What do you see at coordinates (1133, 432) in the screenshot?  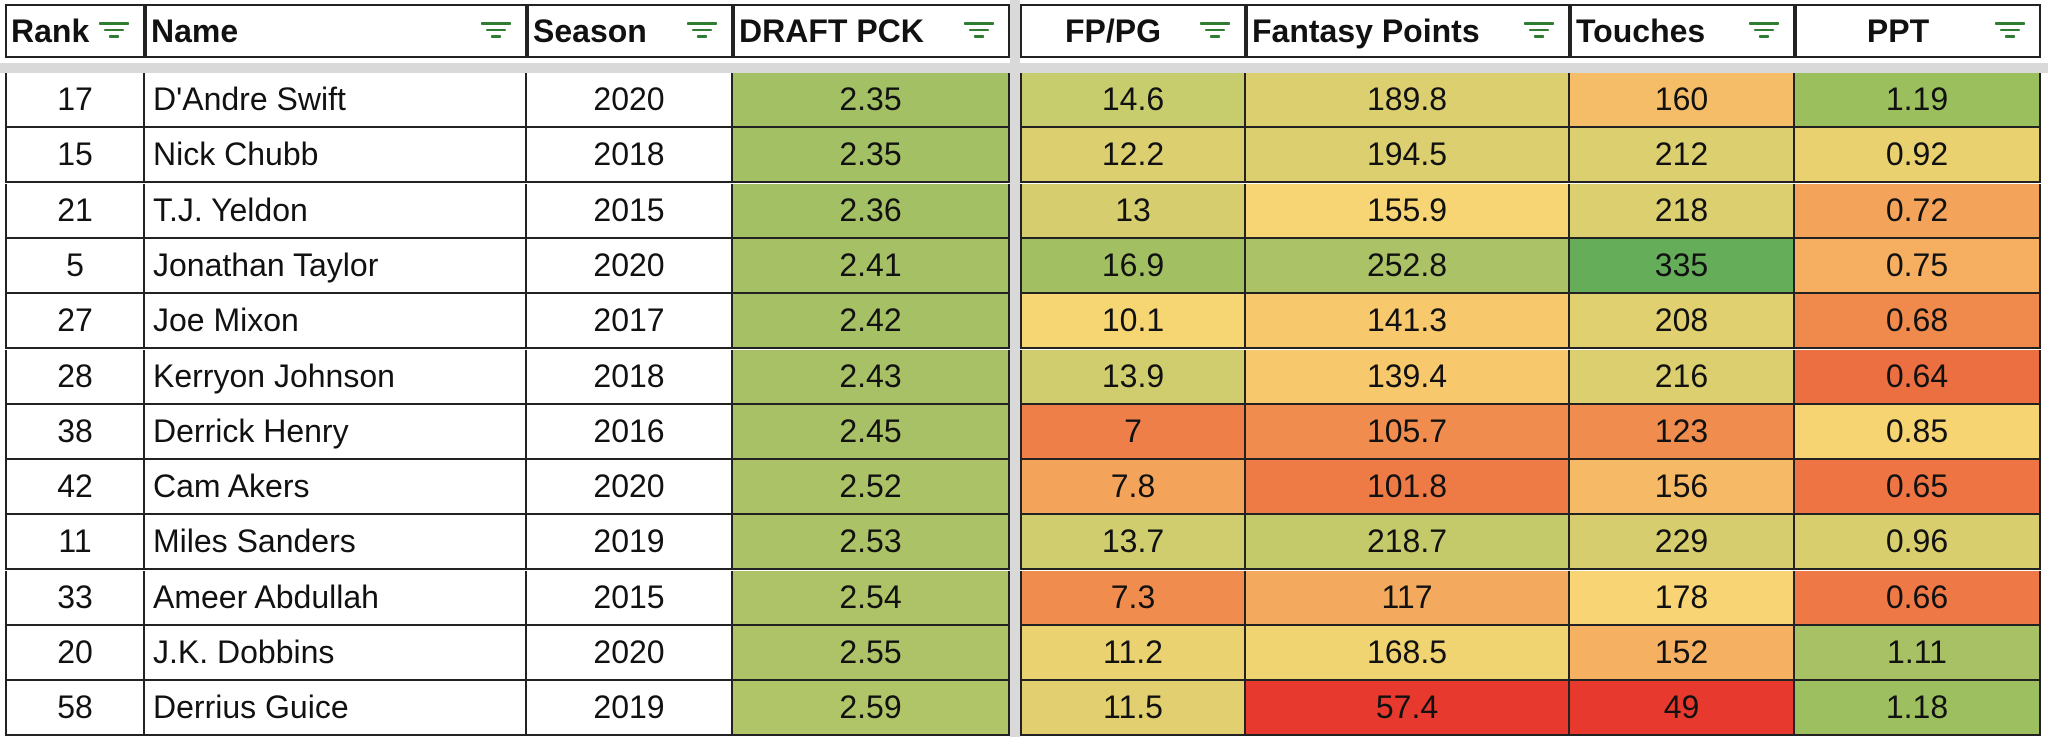 I see `cell-fppg: 7` at bounding box center [1133, 432].